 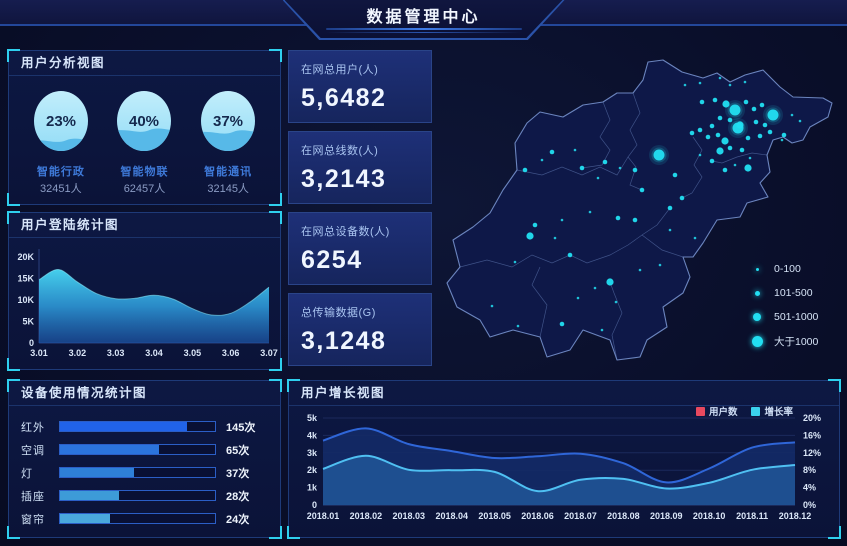 What do you see at coordinates (340, 70) in the screenshot?
I see `stat-label: 在网总用户(人)` at bounding box center [340, 70].